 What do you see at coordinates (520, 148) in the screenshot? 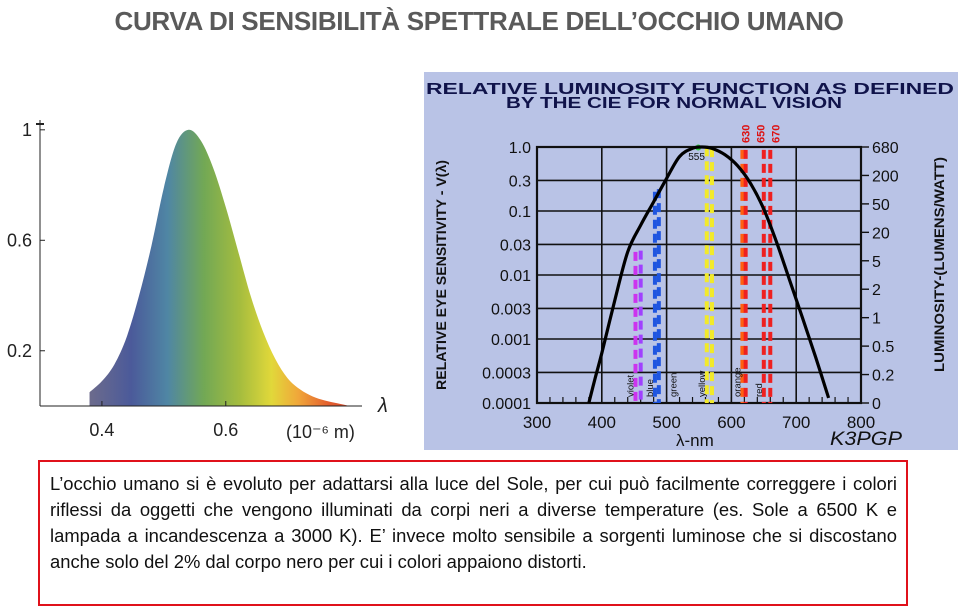
I see `y-tick-label: 1.0` at bounding box center [520, 148].